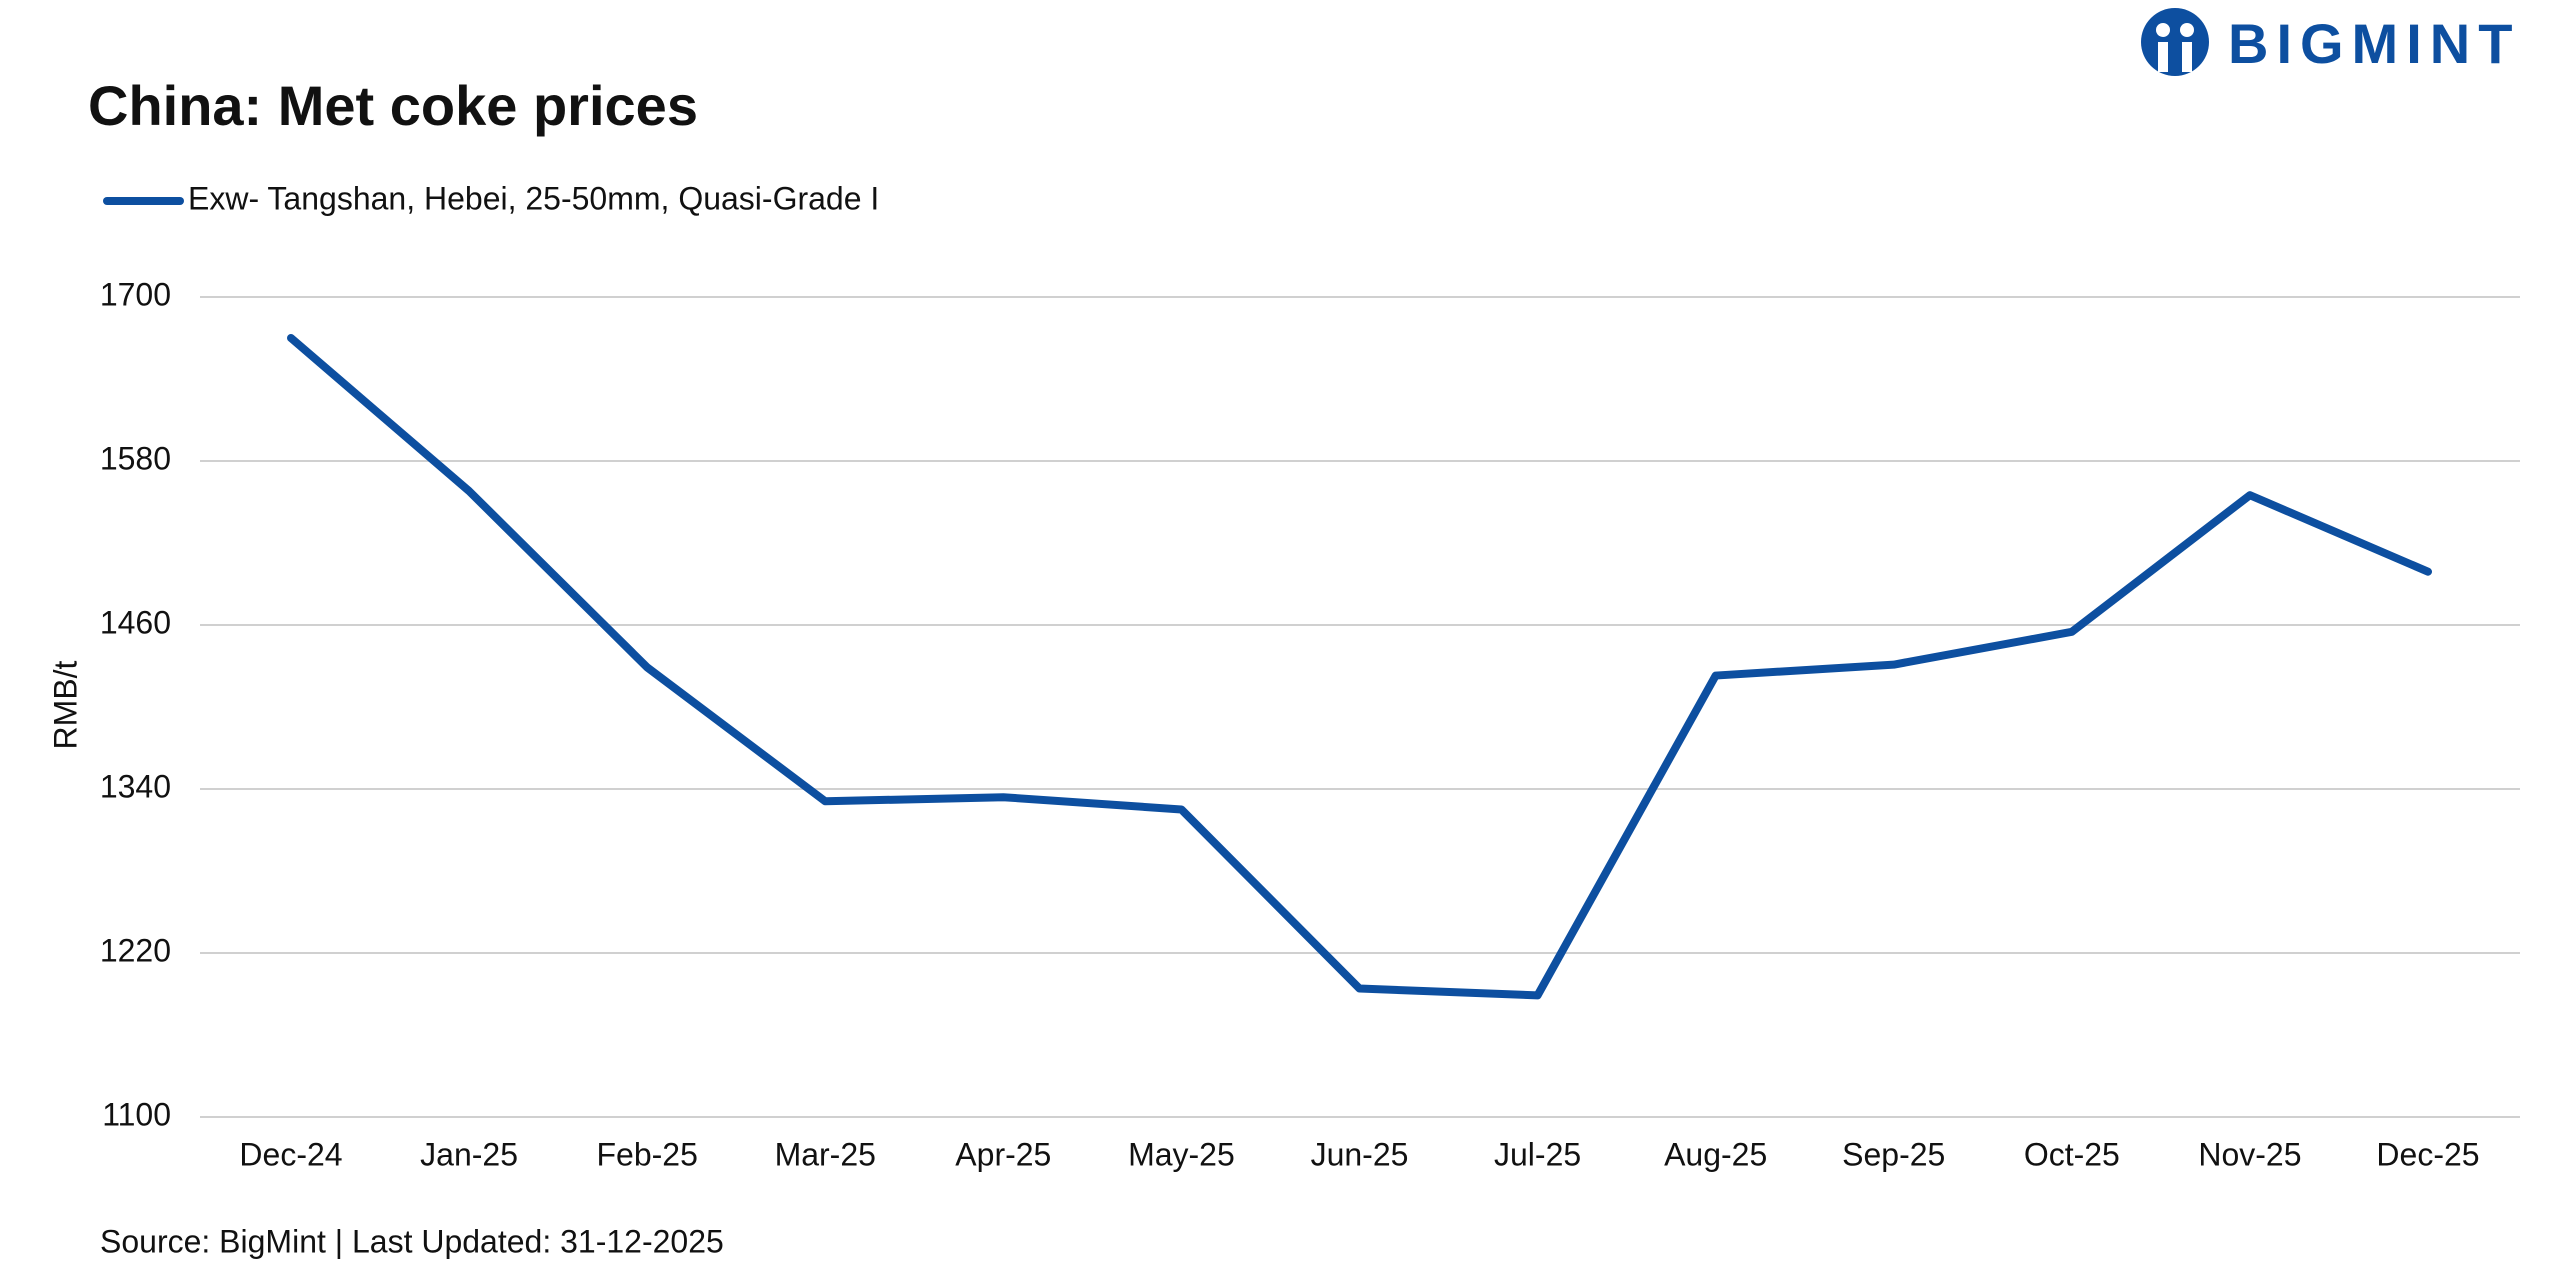 This screenshot has height=1280, width=2560. What do you see at coordinates (469, 1154) in the screenshot?
I see `x-tick-label: Jan-25` at bounding box center [469, 1154].